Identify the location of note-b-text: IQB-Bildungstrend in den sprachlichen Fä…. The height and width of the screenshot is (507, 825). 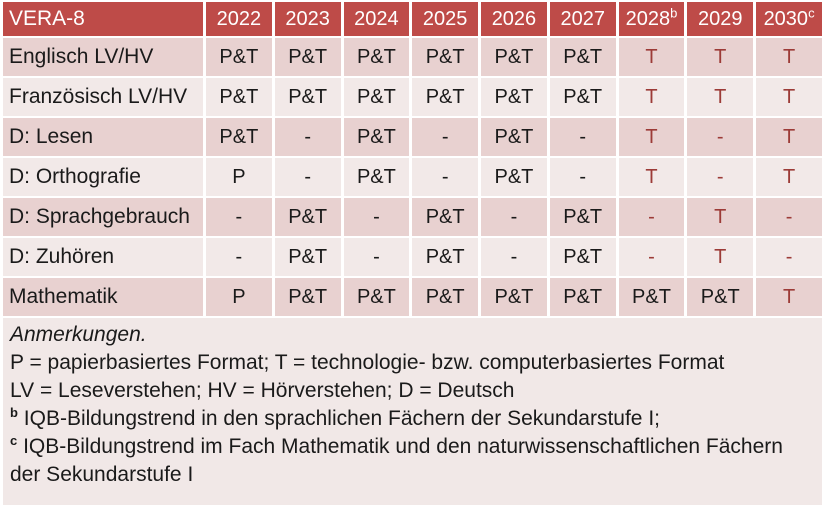
(341, 418).